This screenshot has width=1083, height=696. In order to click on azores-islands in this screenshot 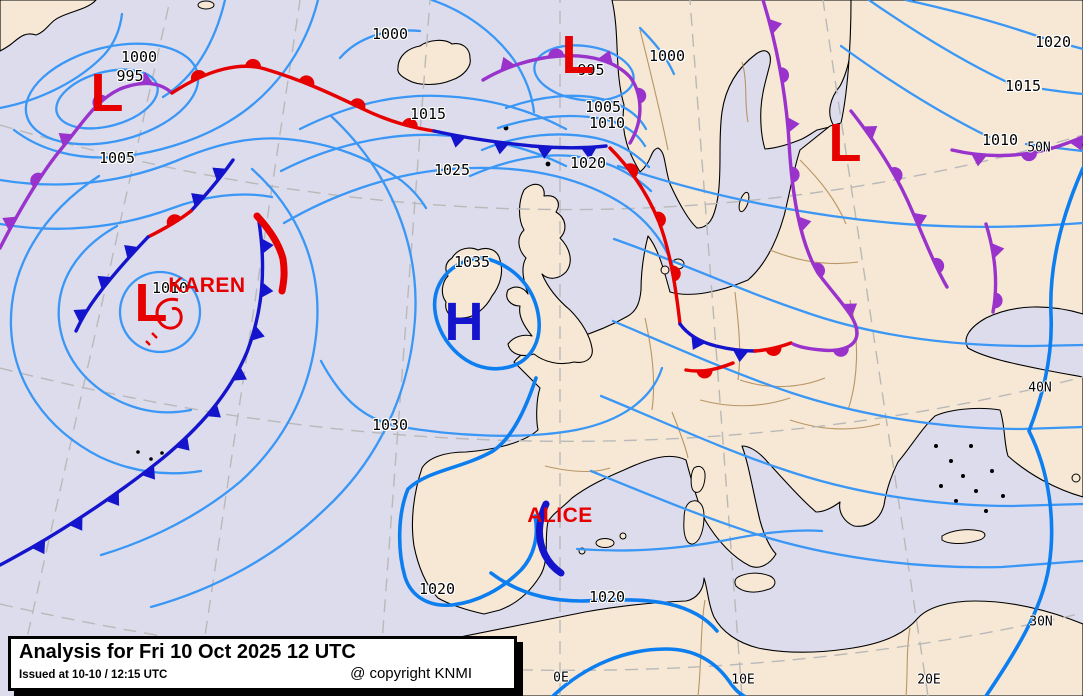, I will do `click(150, 455)`.